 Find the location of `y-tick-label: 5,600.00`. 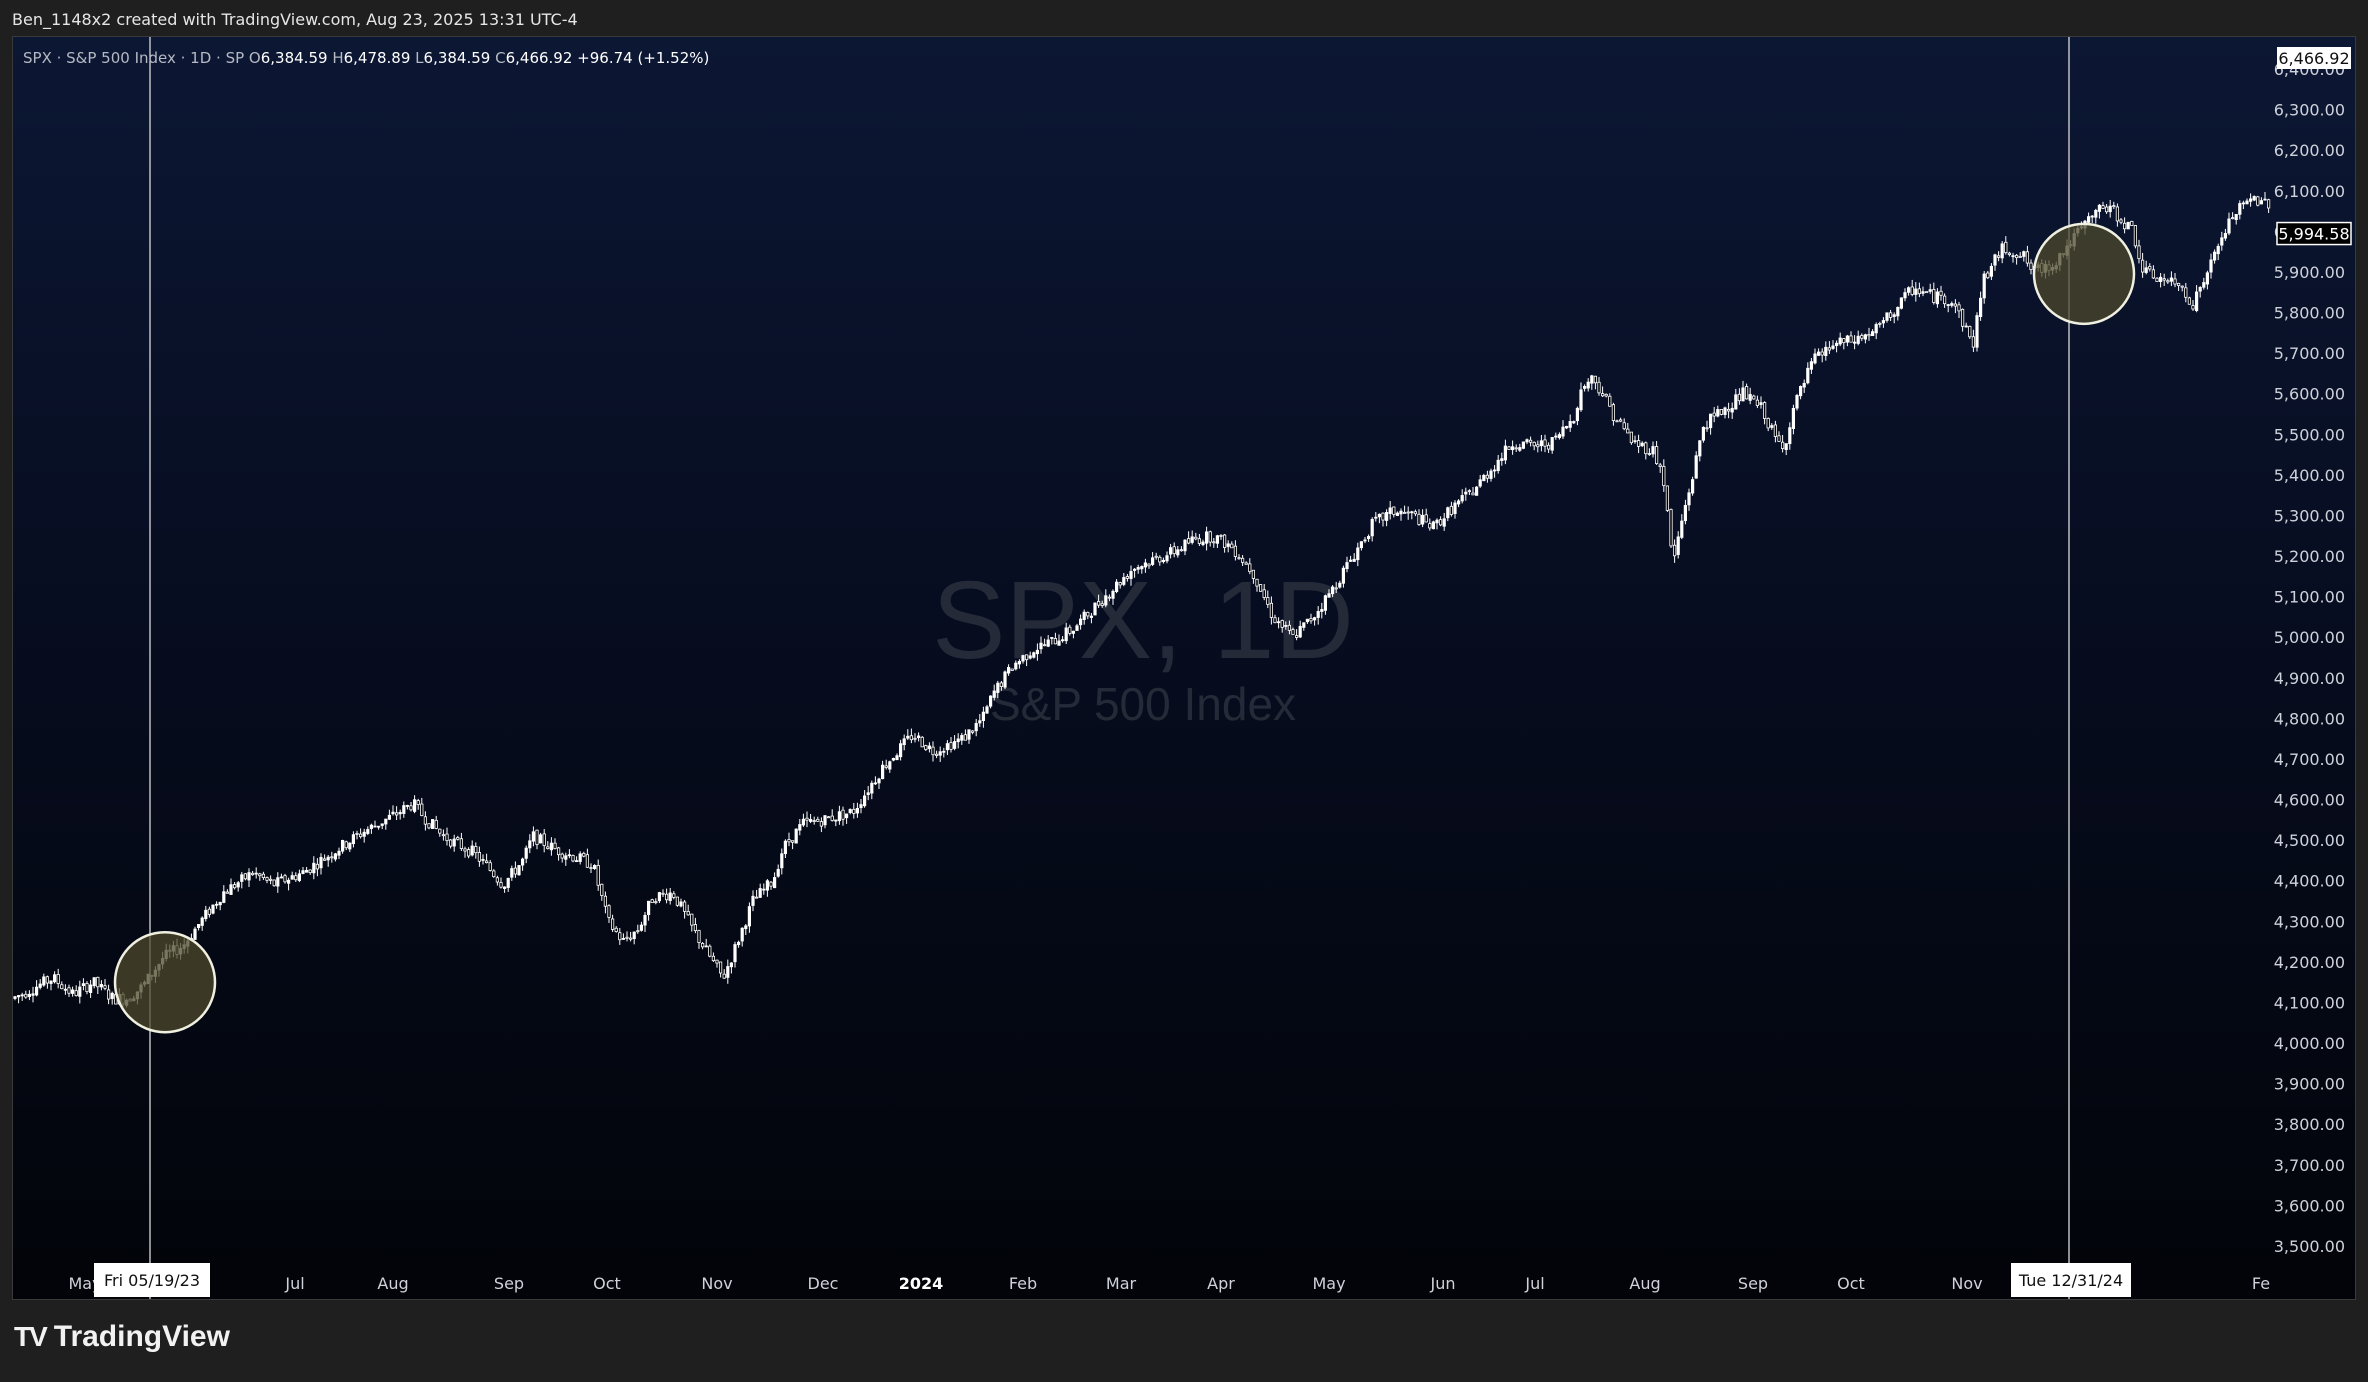

y-tick-label: 5,600.00 is located at coordinates (2309, 394).